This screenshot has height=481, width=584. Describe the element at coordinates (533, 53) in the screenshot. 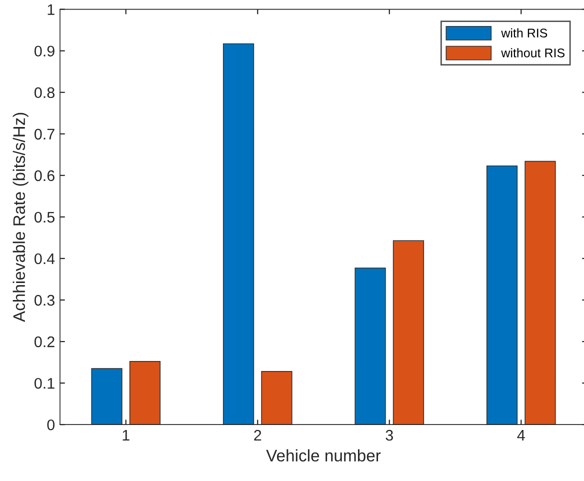

I see `legend-label: without RIS` at that location.